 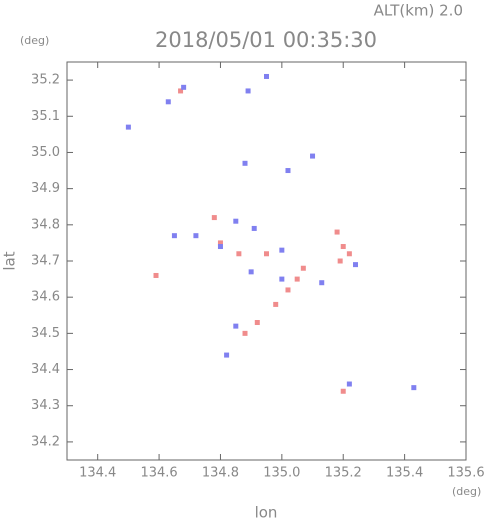 I want to click on x-tick-label: 135.6, so click(x=465, y=473).